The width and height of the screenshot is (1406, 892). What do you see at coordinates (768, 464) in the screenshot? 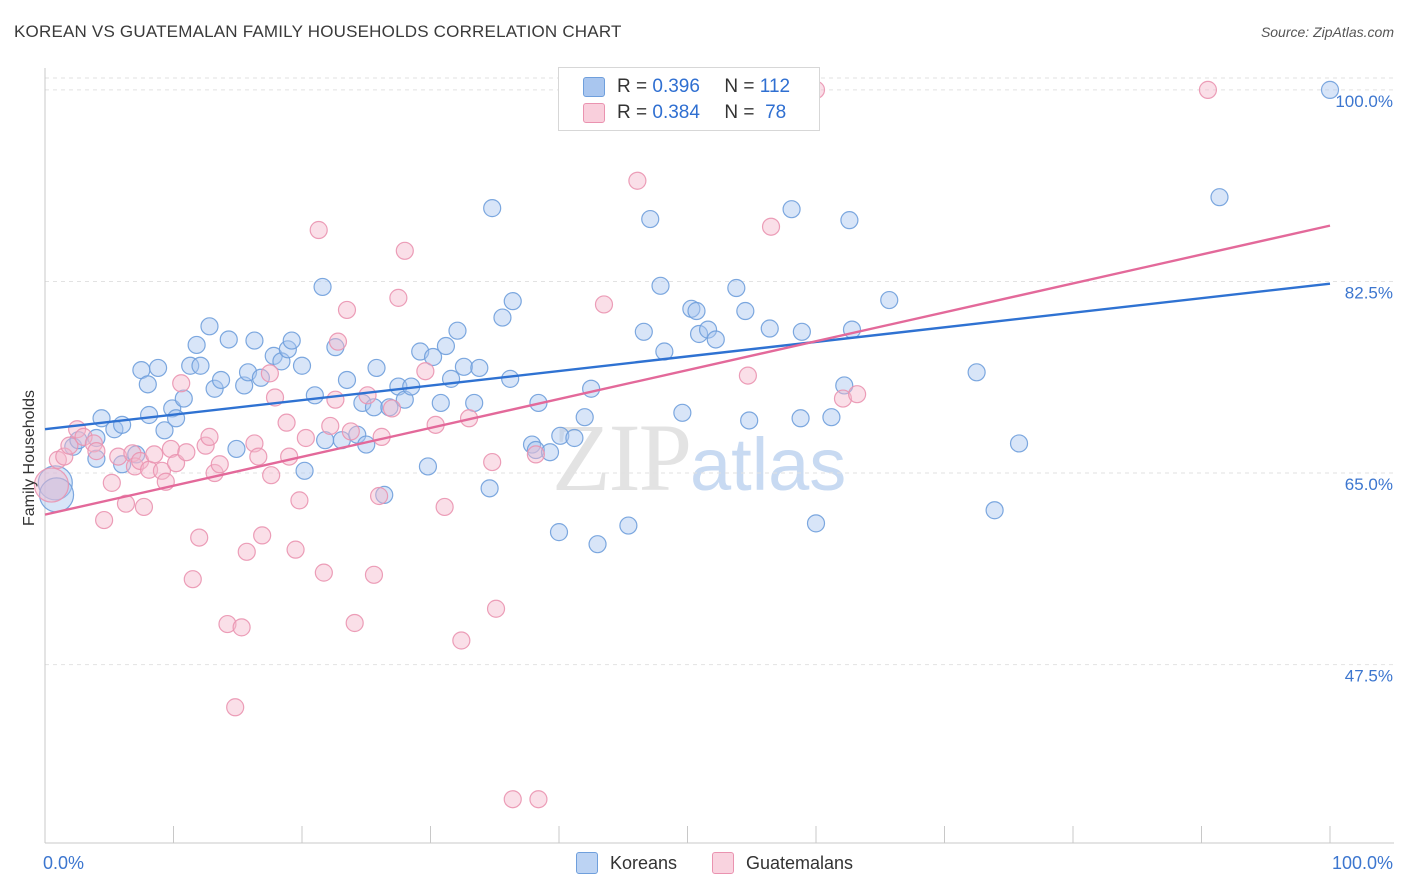
I see `watermark-atlas: atlas` at bounding box center [768, 464].